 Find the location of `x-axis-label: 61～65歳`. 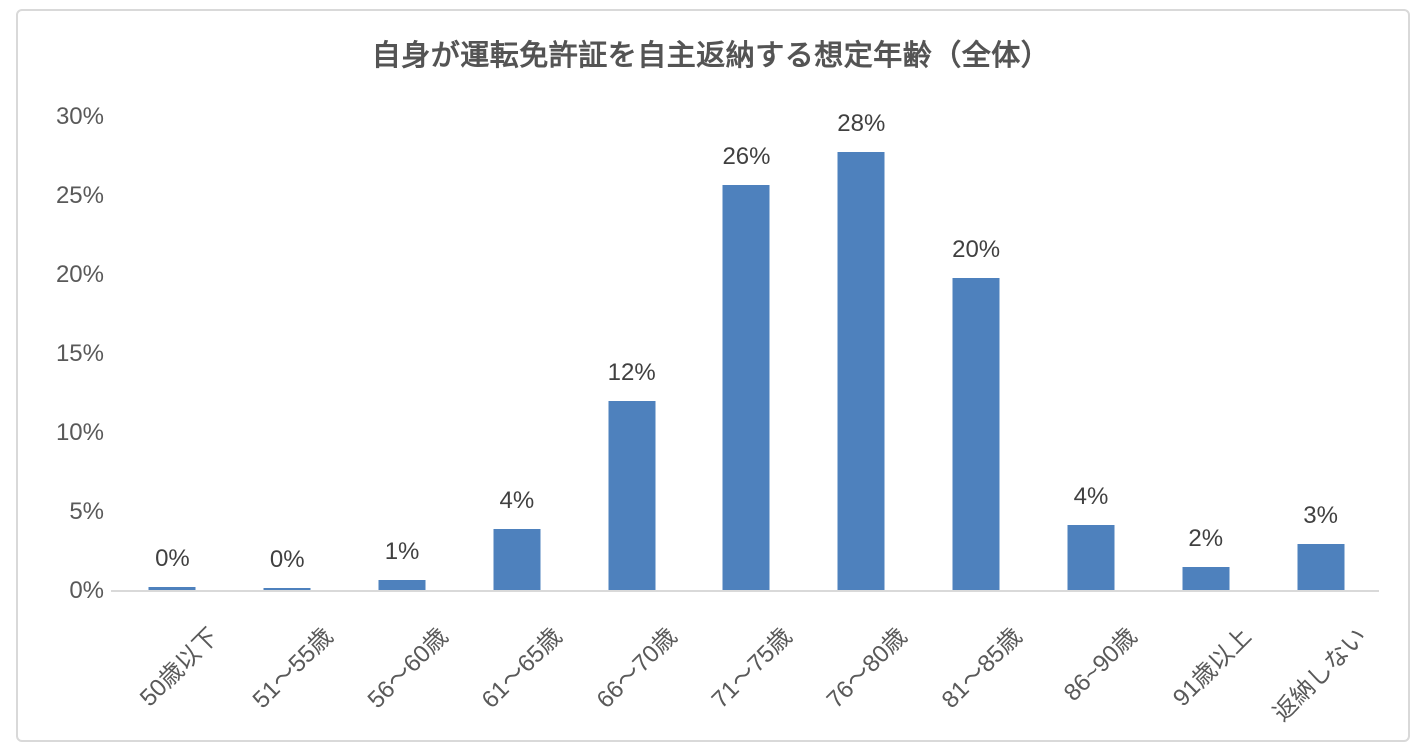

x-axis-label: 61～65歳 is located at coordinates (522, 668).